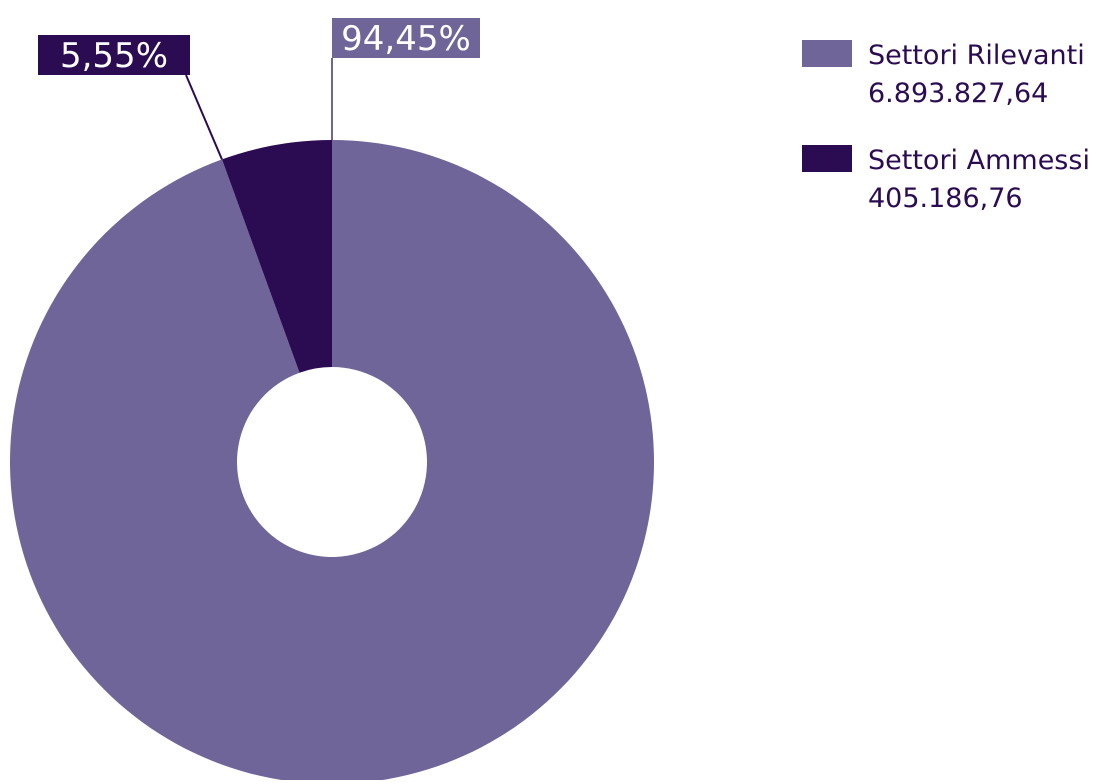 The width and height of the screenshot is (1109, 784). What do you see at coordinates (976, 55) in the screenshot?
I see `legend-label-settori-rilevanti: Settori Rilevanti` at bounding box center [976, 55].